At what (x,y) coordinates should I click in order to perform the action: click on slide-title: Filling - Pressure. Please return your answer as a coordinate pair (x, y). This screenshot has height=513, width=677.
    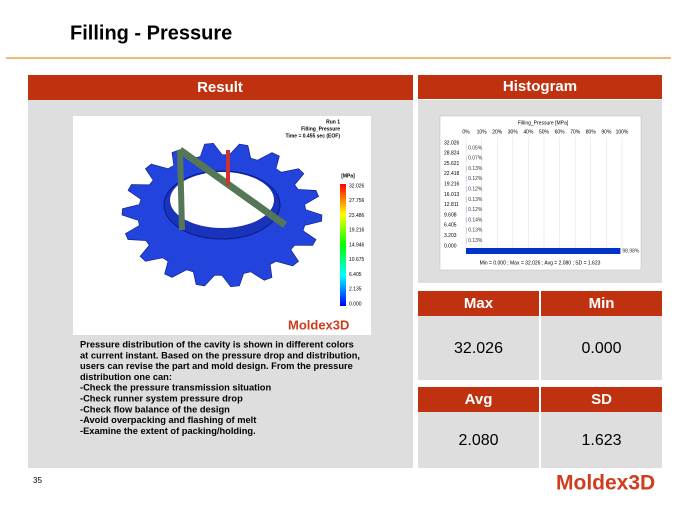
    Looking at the image, I should click on (151, 33).